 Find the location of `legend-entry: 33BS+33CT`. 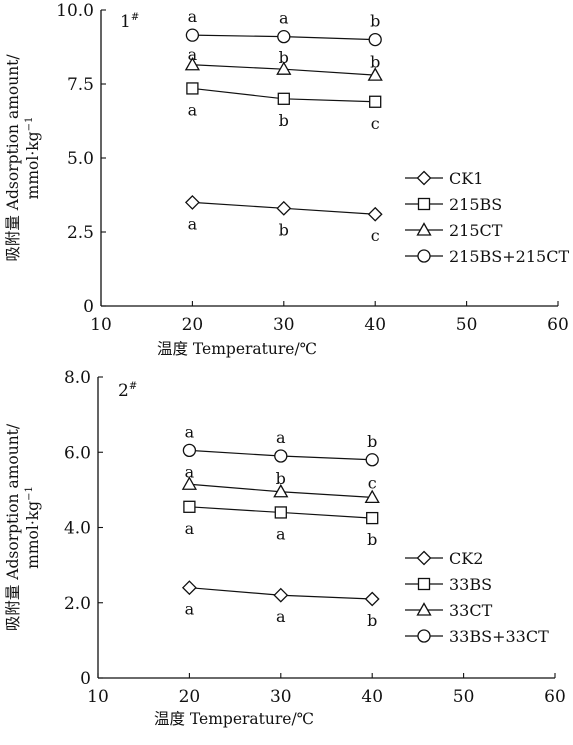

legend-entry: 33BS+33CT is located at coordinates (499, 636).